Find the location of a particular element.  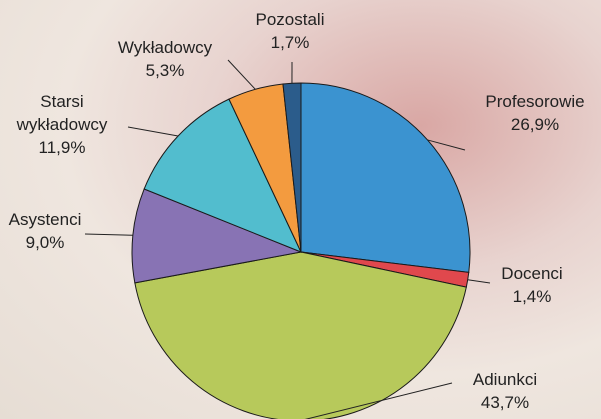

value-label: 5,3% is located at coordinates (165, 70).